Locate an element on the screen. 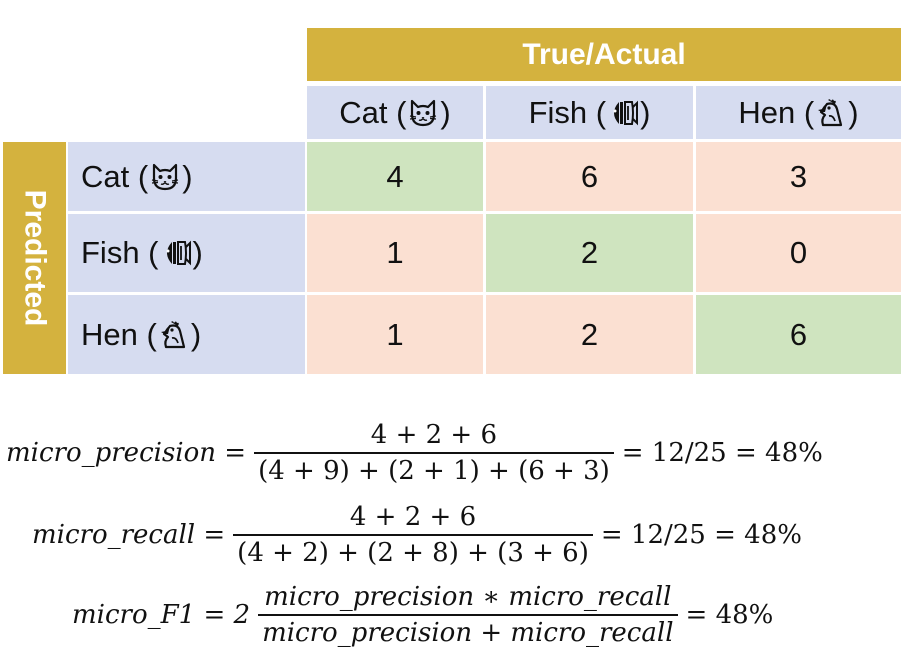 This screenshot has width=918, height=667. matrix-cell-hen-cat: 1 is located at coordinates (395, 334).